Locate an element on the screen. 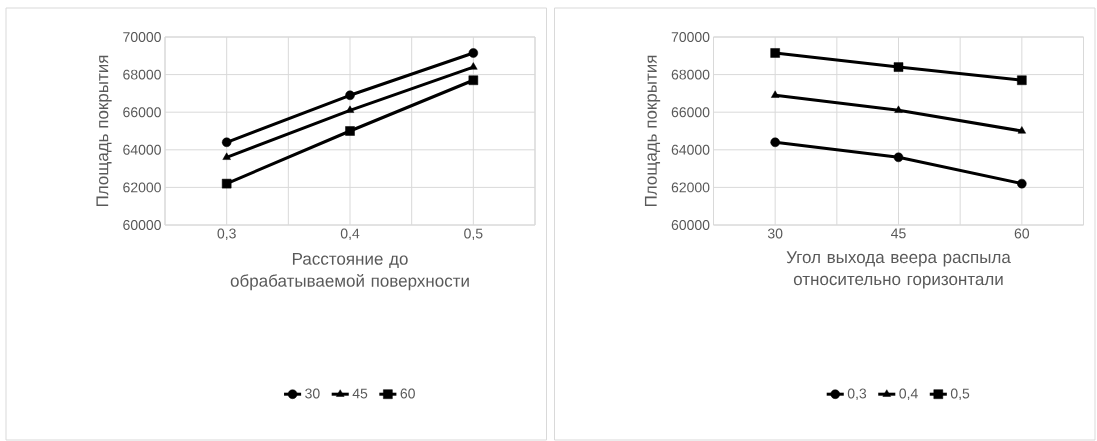 The width and height of the screenshot is (1097, 441). legend-label: 30 is located at coordinates (312, 393).